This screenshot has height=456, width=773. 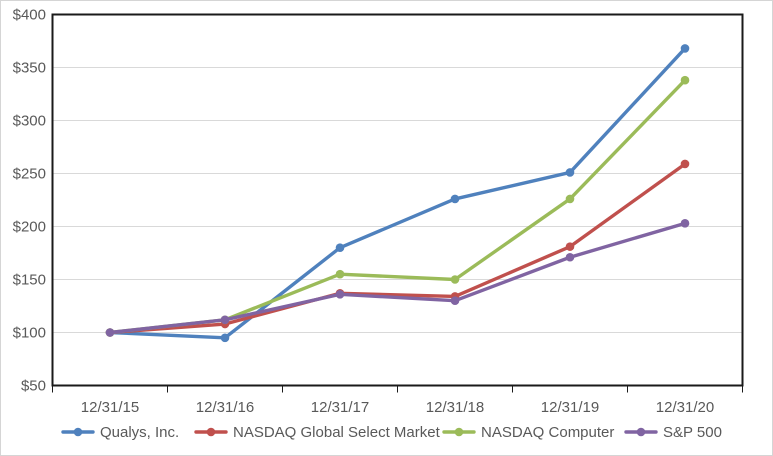 I want to click on legend-label: NASDAQ Global Select Market, so click(x=337, y=432).